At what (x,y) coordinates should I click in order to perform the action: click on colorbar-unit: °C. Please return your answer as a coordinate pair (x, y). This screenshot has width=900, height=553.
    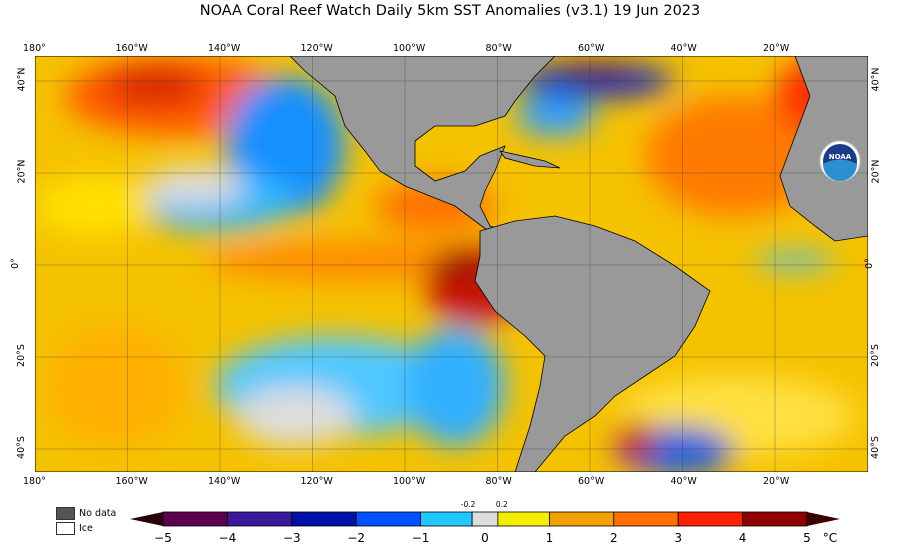
    Looking at the image, I should click on (830, 538).